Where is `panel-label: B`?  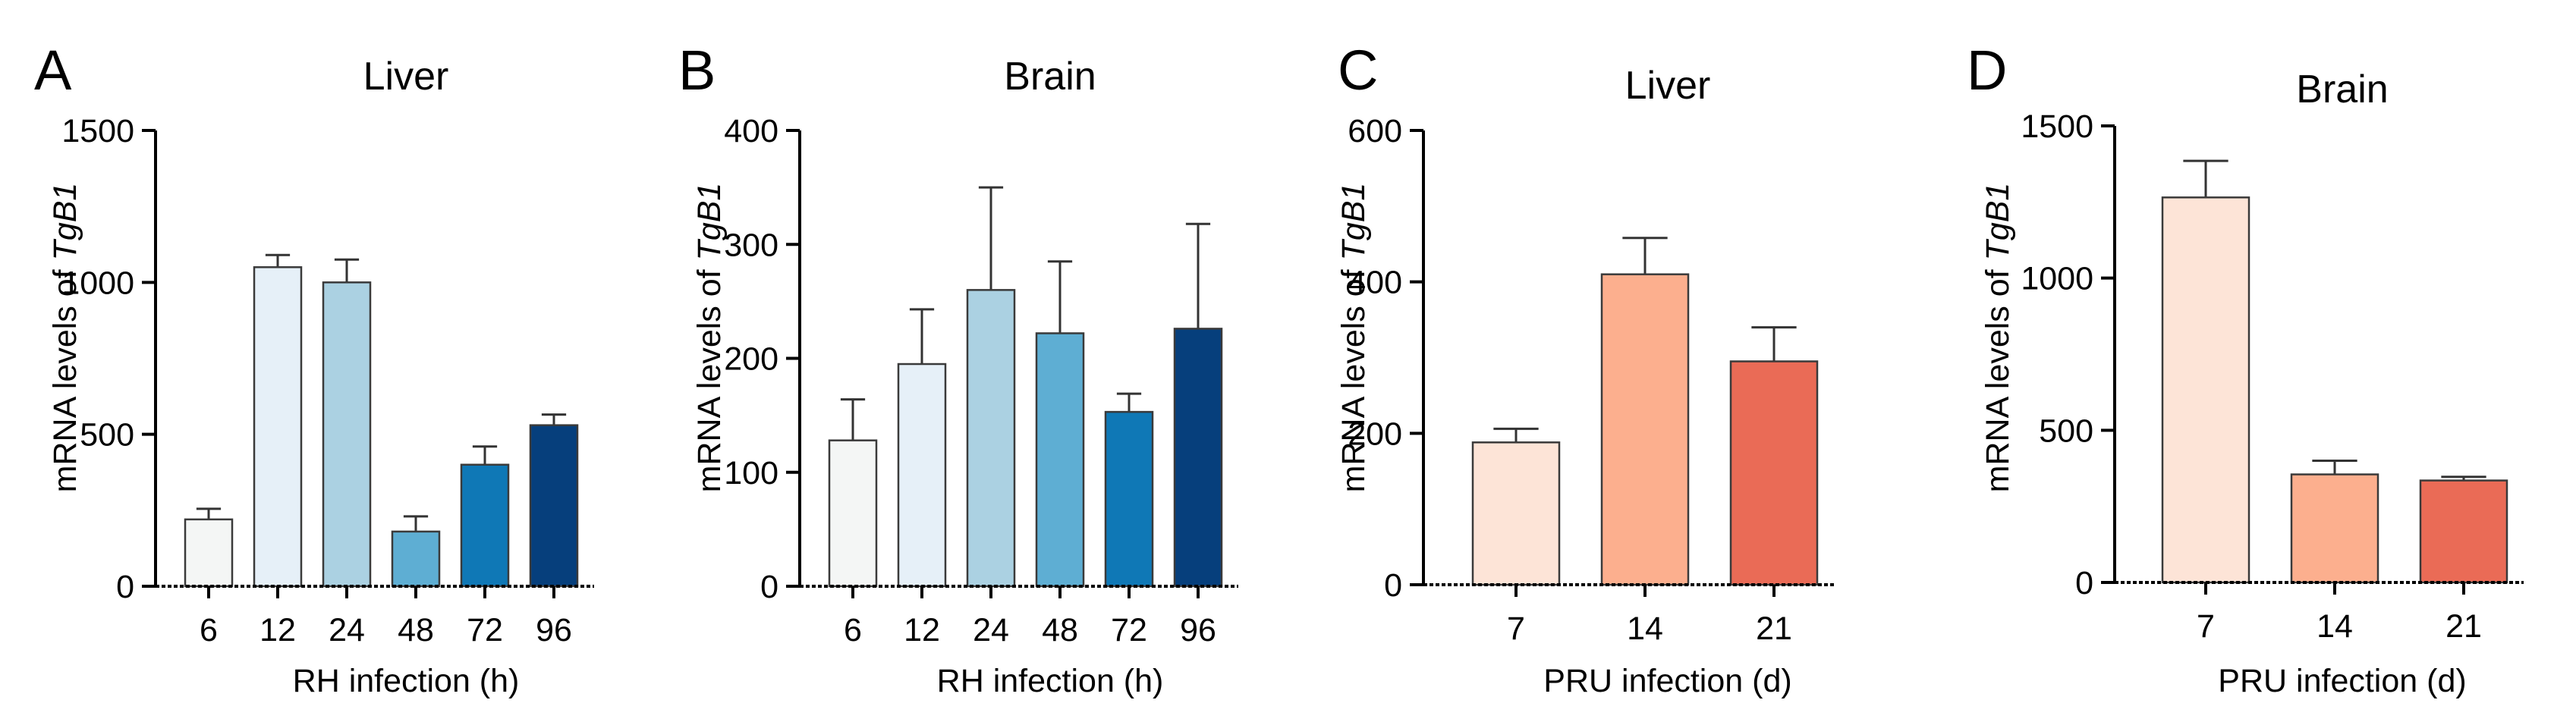 panel-label: B is located at coordinates (697, 70).